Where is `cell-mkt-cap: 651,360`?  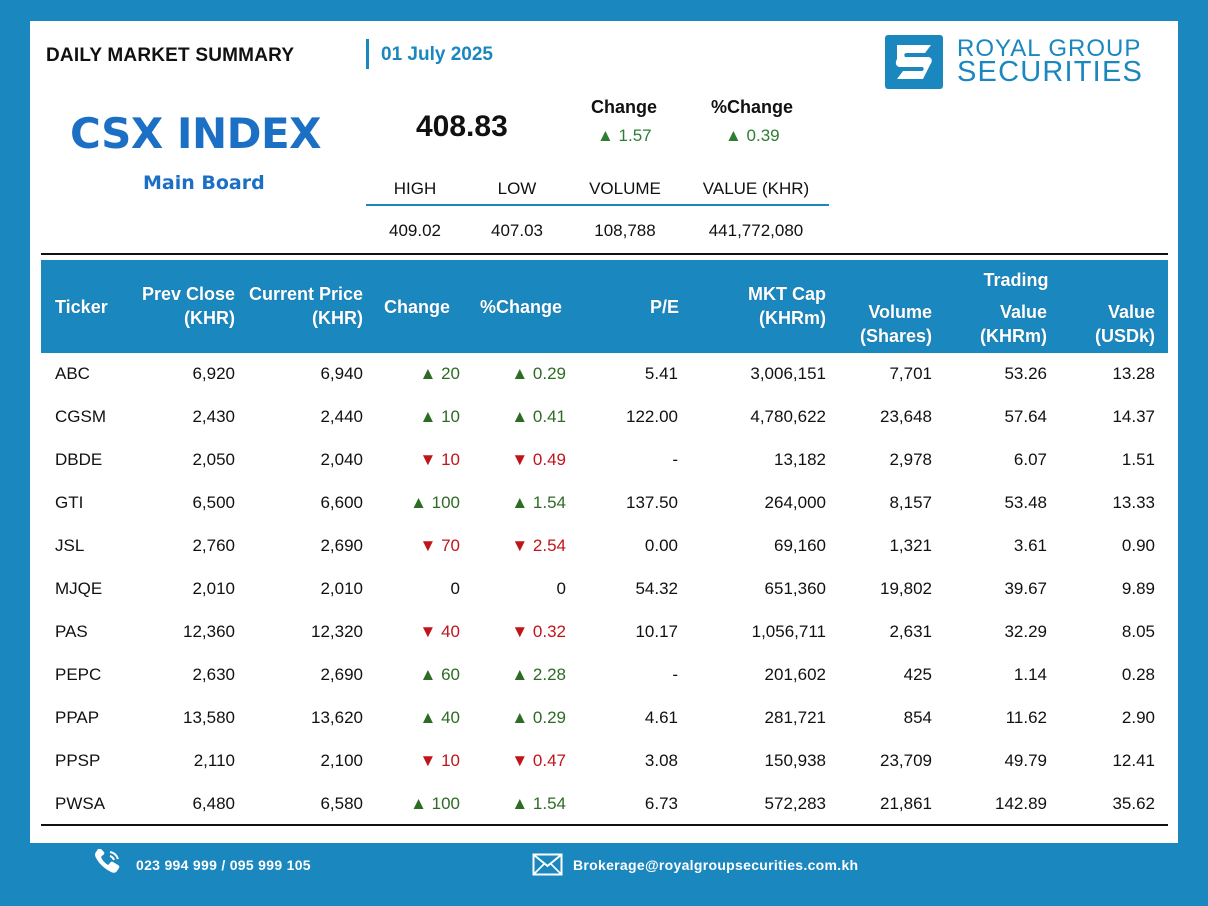 cell-mkt-cap: 651,360 is located at coordinates (795, 588).